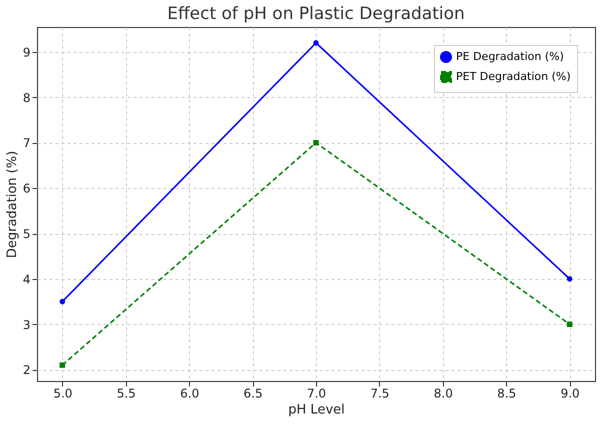 This screenshot has height=425, width=605. Describe the element at coordinates (126, 393) in the screenshot. I see `x-tick-label: 5.5` at that location.